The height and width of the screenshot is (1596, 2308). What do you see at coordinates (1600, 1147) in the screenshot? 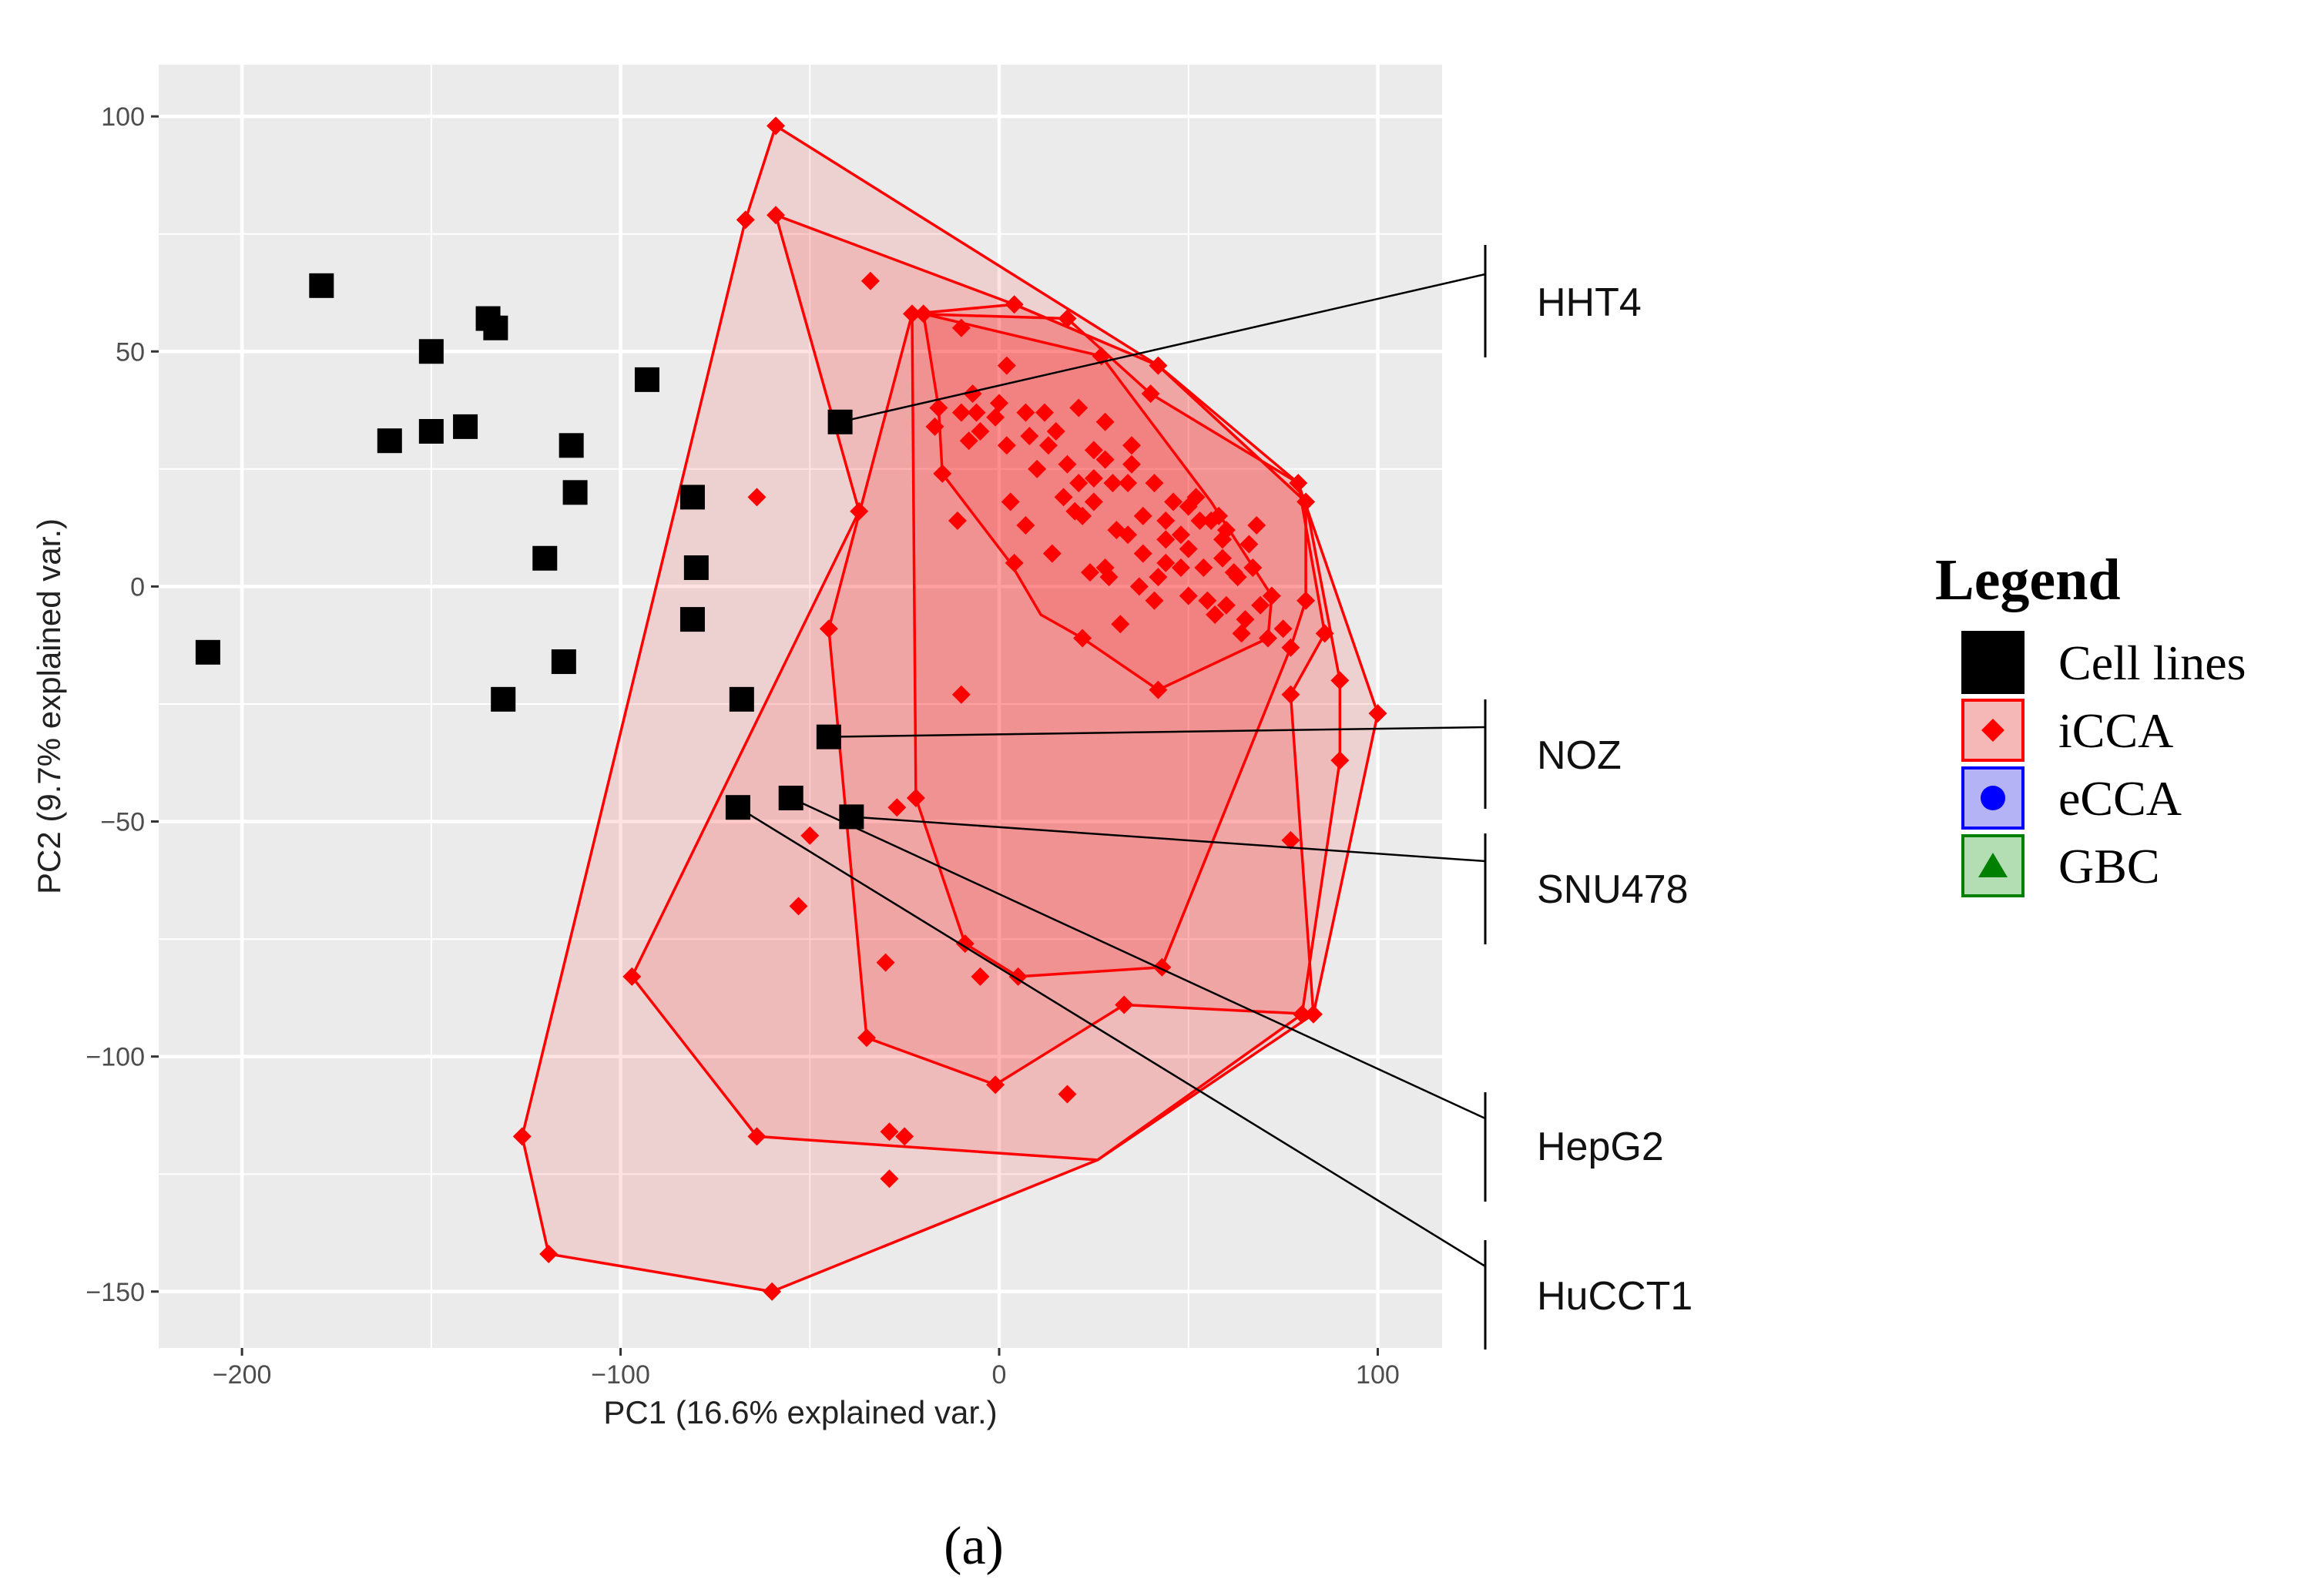
I see `callout-label-hepg2: HepG2` at bounding box center [1600, 1147].